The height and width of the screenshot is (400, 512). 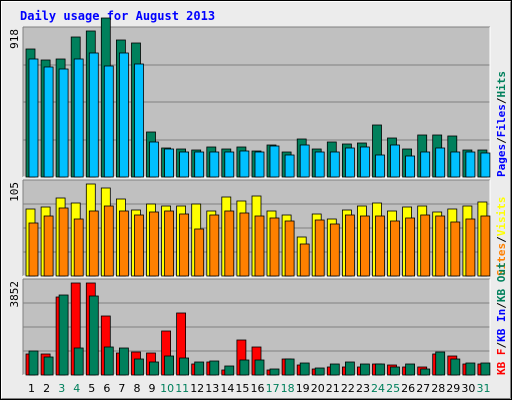 I want to click on y-max-label: 105, so click(x=14, y=192).